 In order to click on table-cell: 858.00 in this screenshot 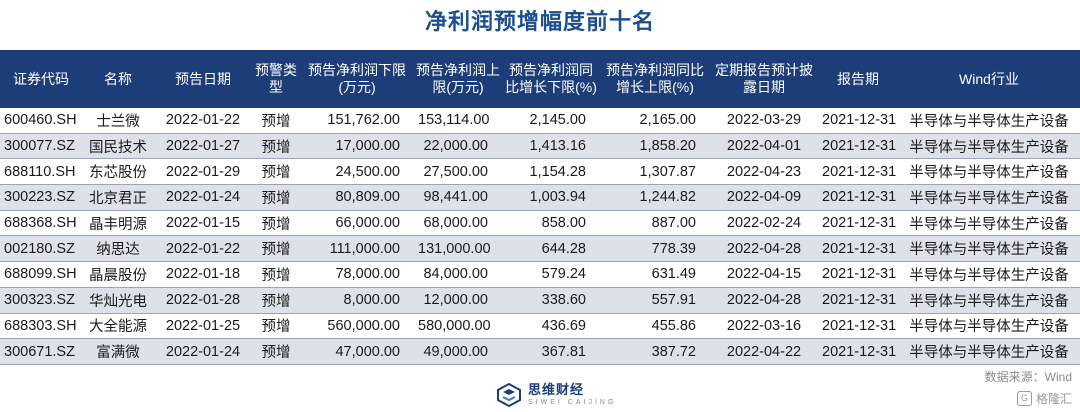, I will do `click(551, 223)`.